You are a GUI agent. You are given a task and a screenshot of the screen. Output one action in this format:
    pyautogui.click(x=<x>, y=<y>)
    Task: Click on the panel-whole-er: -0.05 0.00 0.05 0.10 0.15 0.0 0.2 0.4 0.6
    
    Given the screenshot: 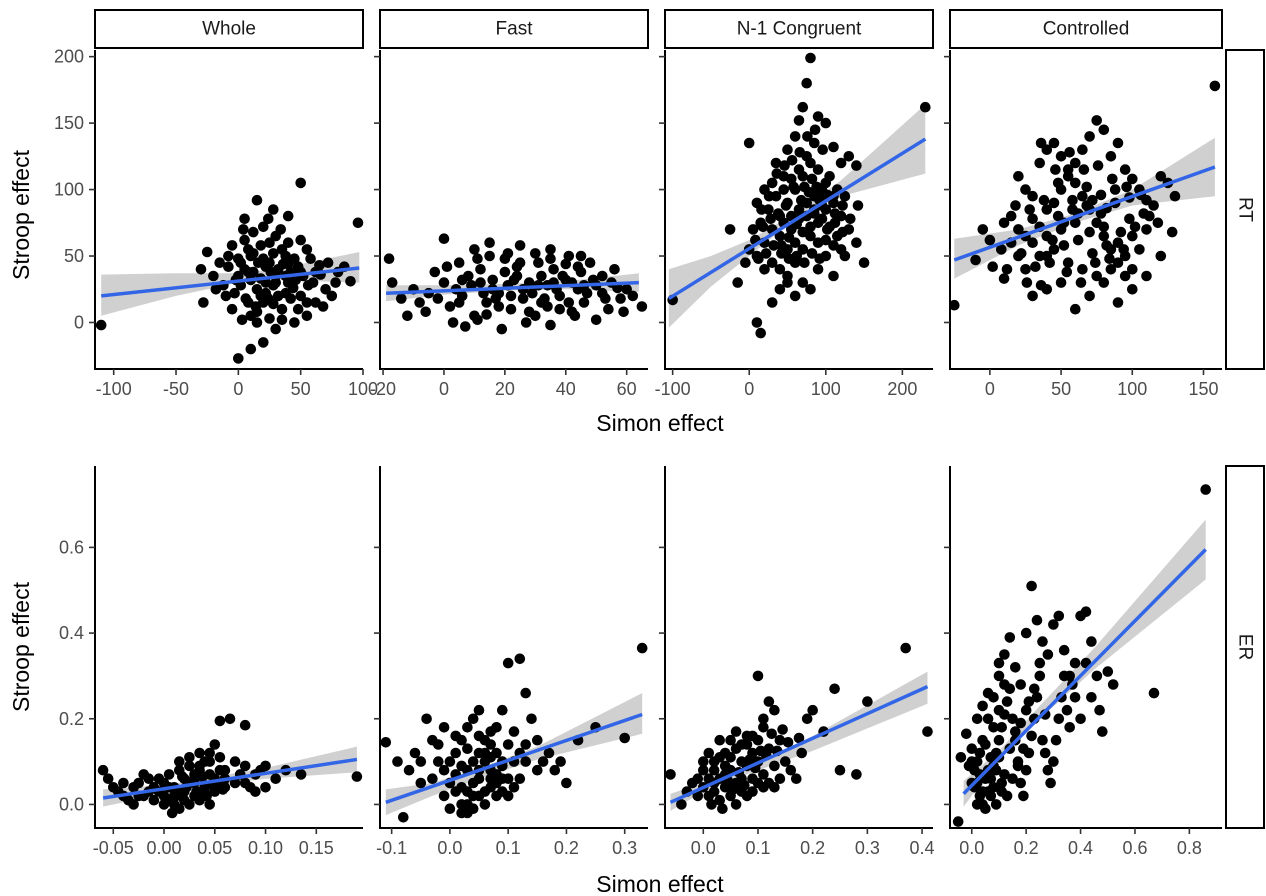 What is the action you would take?
    pyautogui.click(x=211, y=662)
    